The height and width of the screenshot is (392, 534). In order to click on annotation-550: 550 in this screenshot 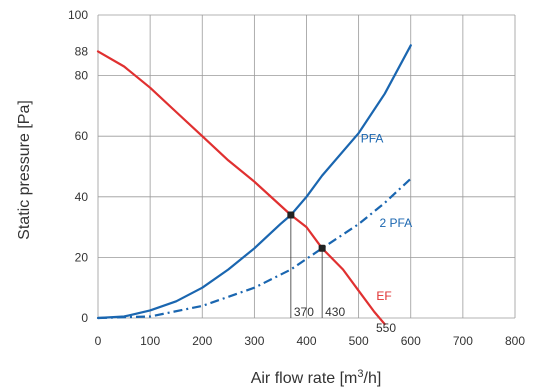, I will do `click(386, 328)`.